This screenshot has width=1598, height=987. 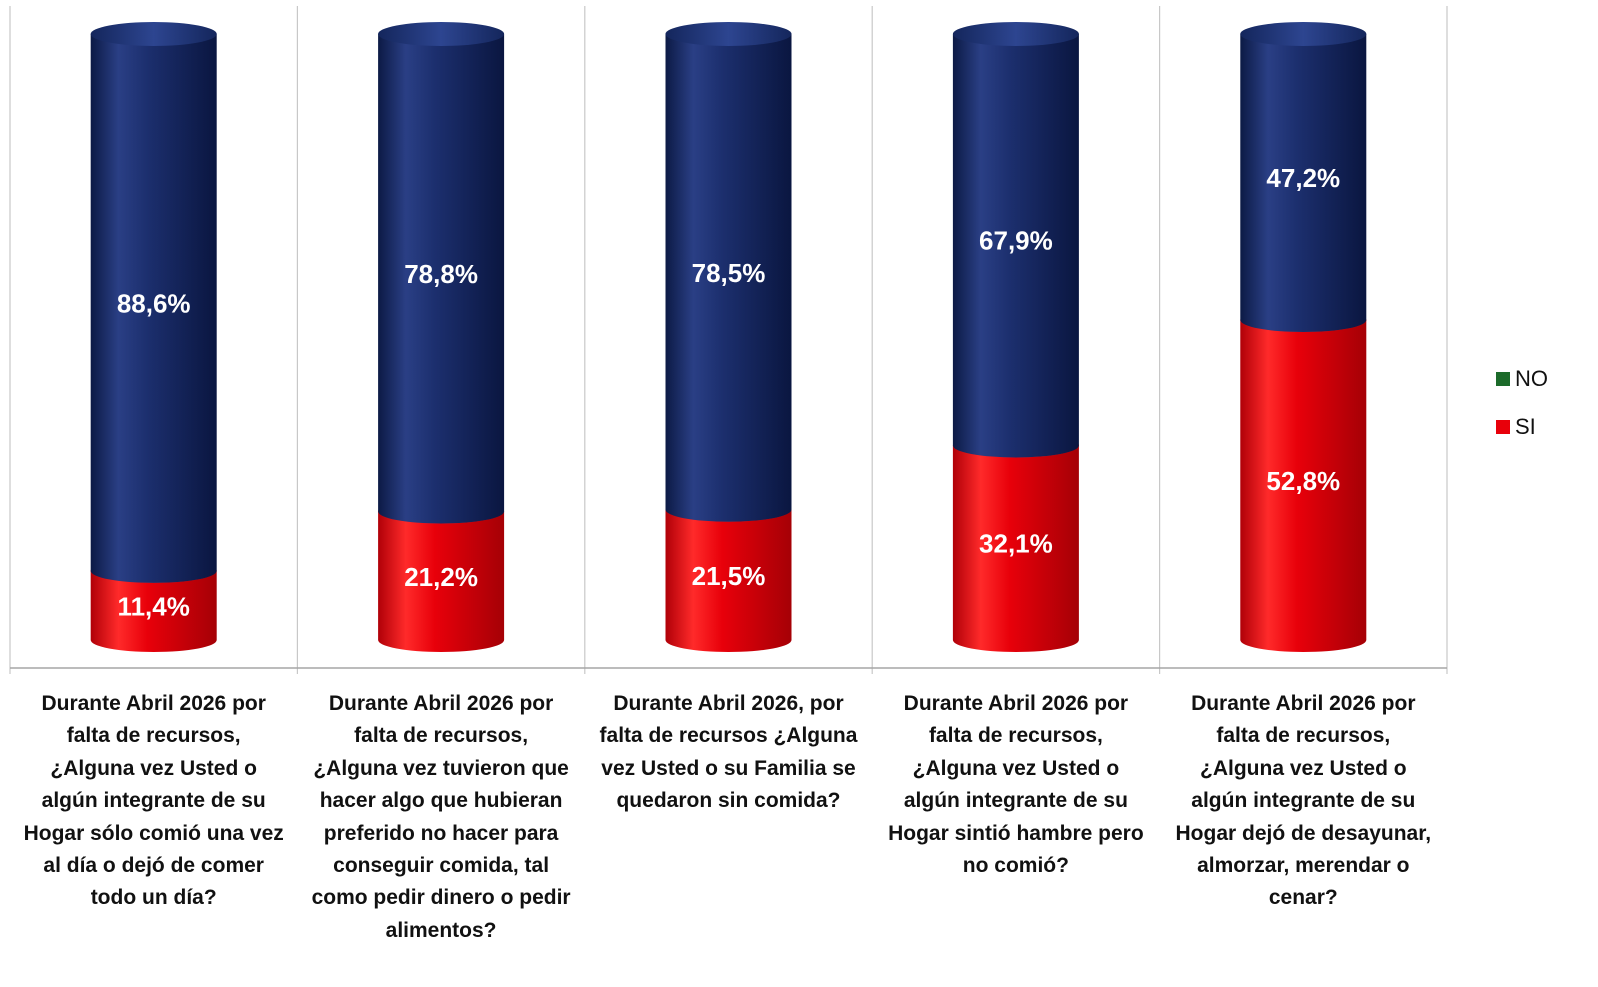 What do you see at coordinates (729, 273) in the screenshot?
I see `data-label-no-3: 78,5%` at bounding box center [729, 273].